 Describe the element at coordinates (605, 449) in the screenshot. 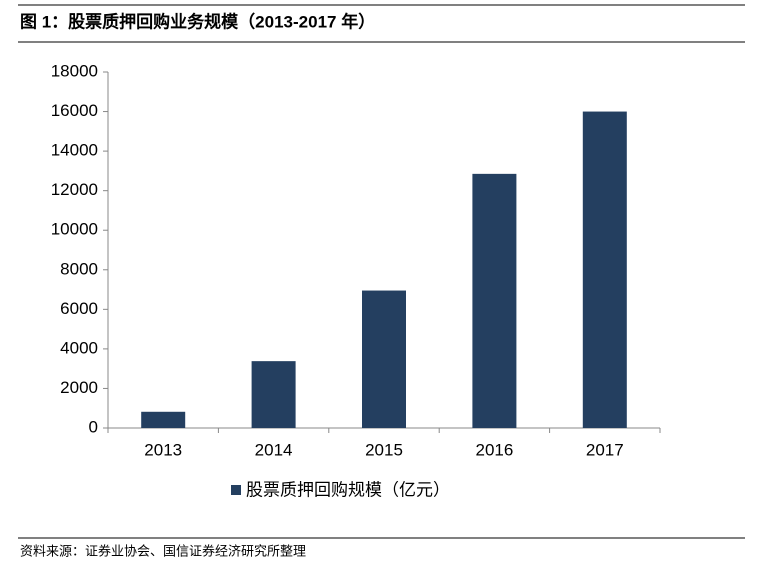

I see `x-tick-label: 2017` at that location.